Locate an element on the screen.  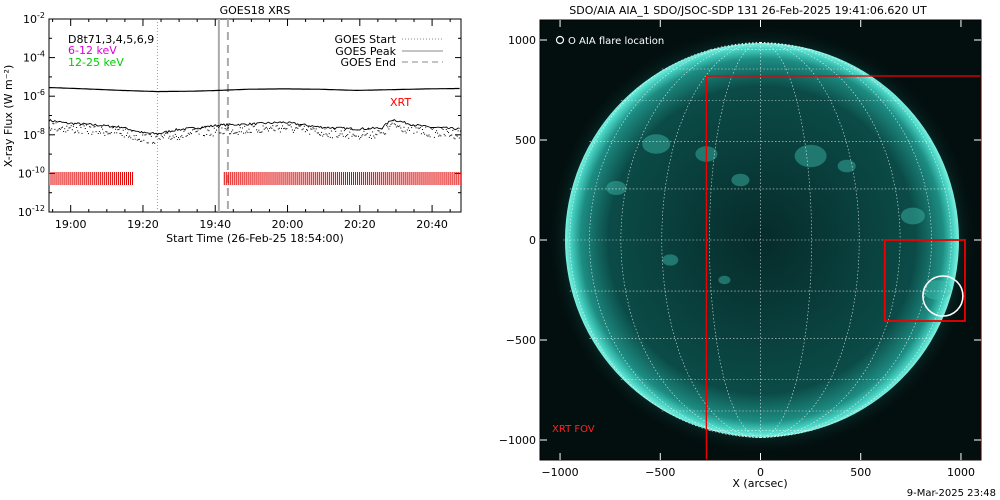
x-tick-label: 20:40 is located at coordinates (432, 224).